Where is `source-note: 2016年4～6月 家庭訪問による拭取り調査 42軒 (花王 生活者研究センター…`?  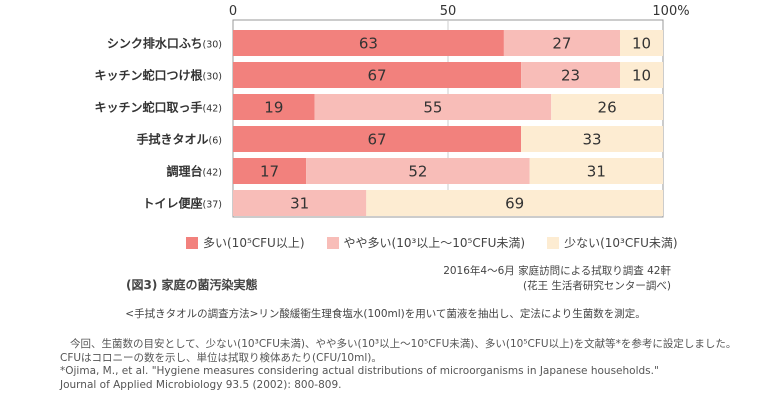
source-note: 2016年4～6月 家庭訪問による拭取り調査 42軒 (花王 生活者研究センター… is located at coordinates (557, 279).